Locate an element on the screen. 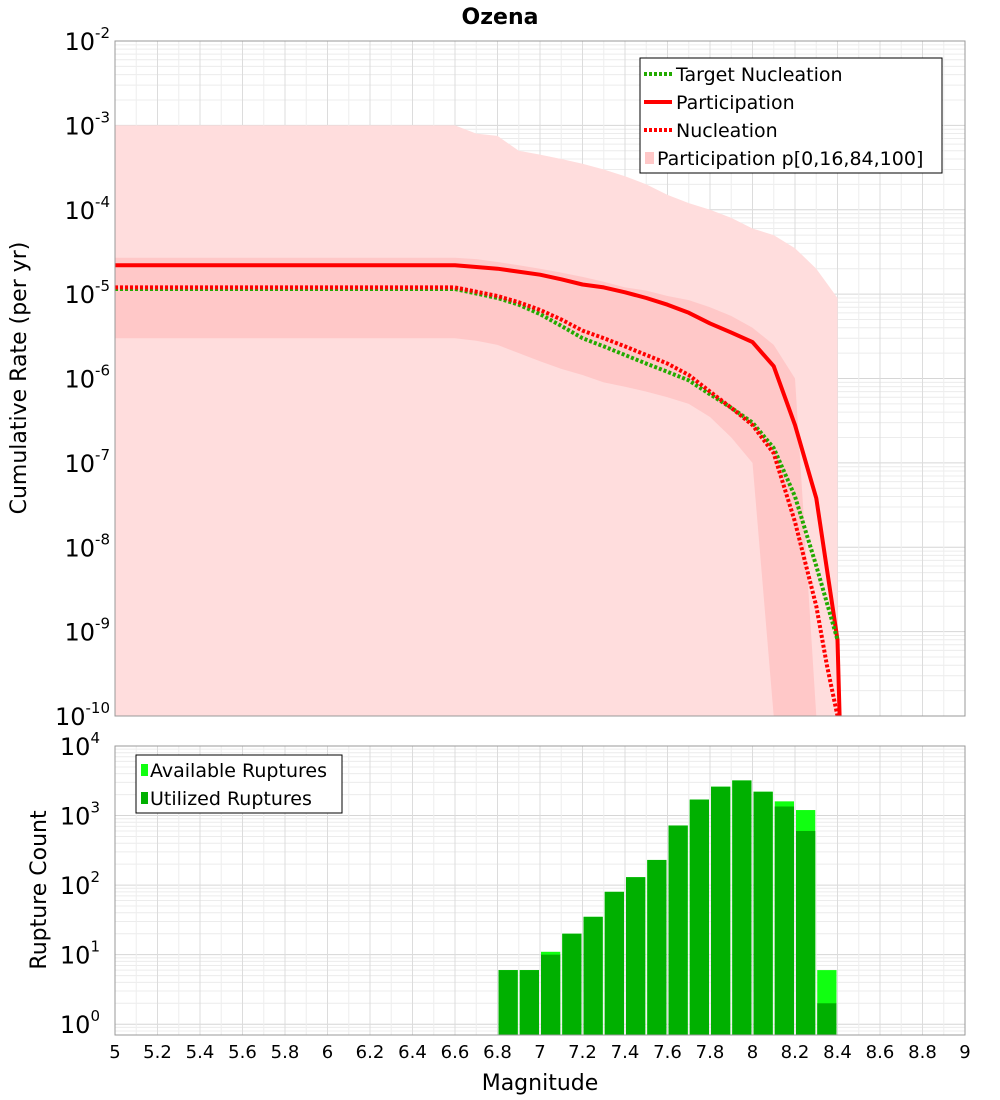 The image size is (1000, 1100). x-tick-label: 5.6 is located at coordinates (242, 1052).